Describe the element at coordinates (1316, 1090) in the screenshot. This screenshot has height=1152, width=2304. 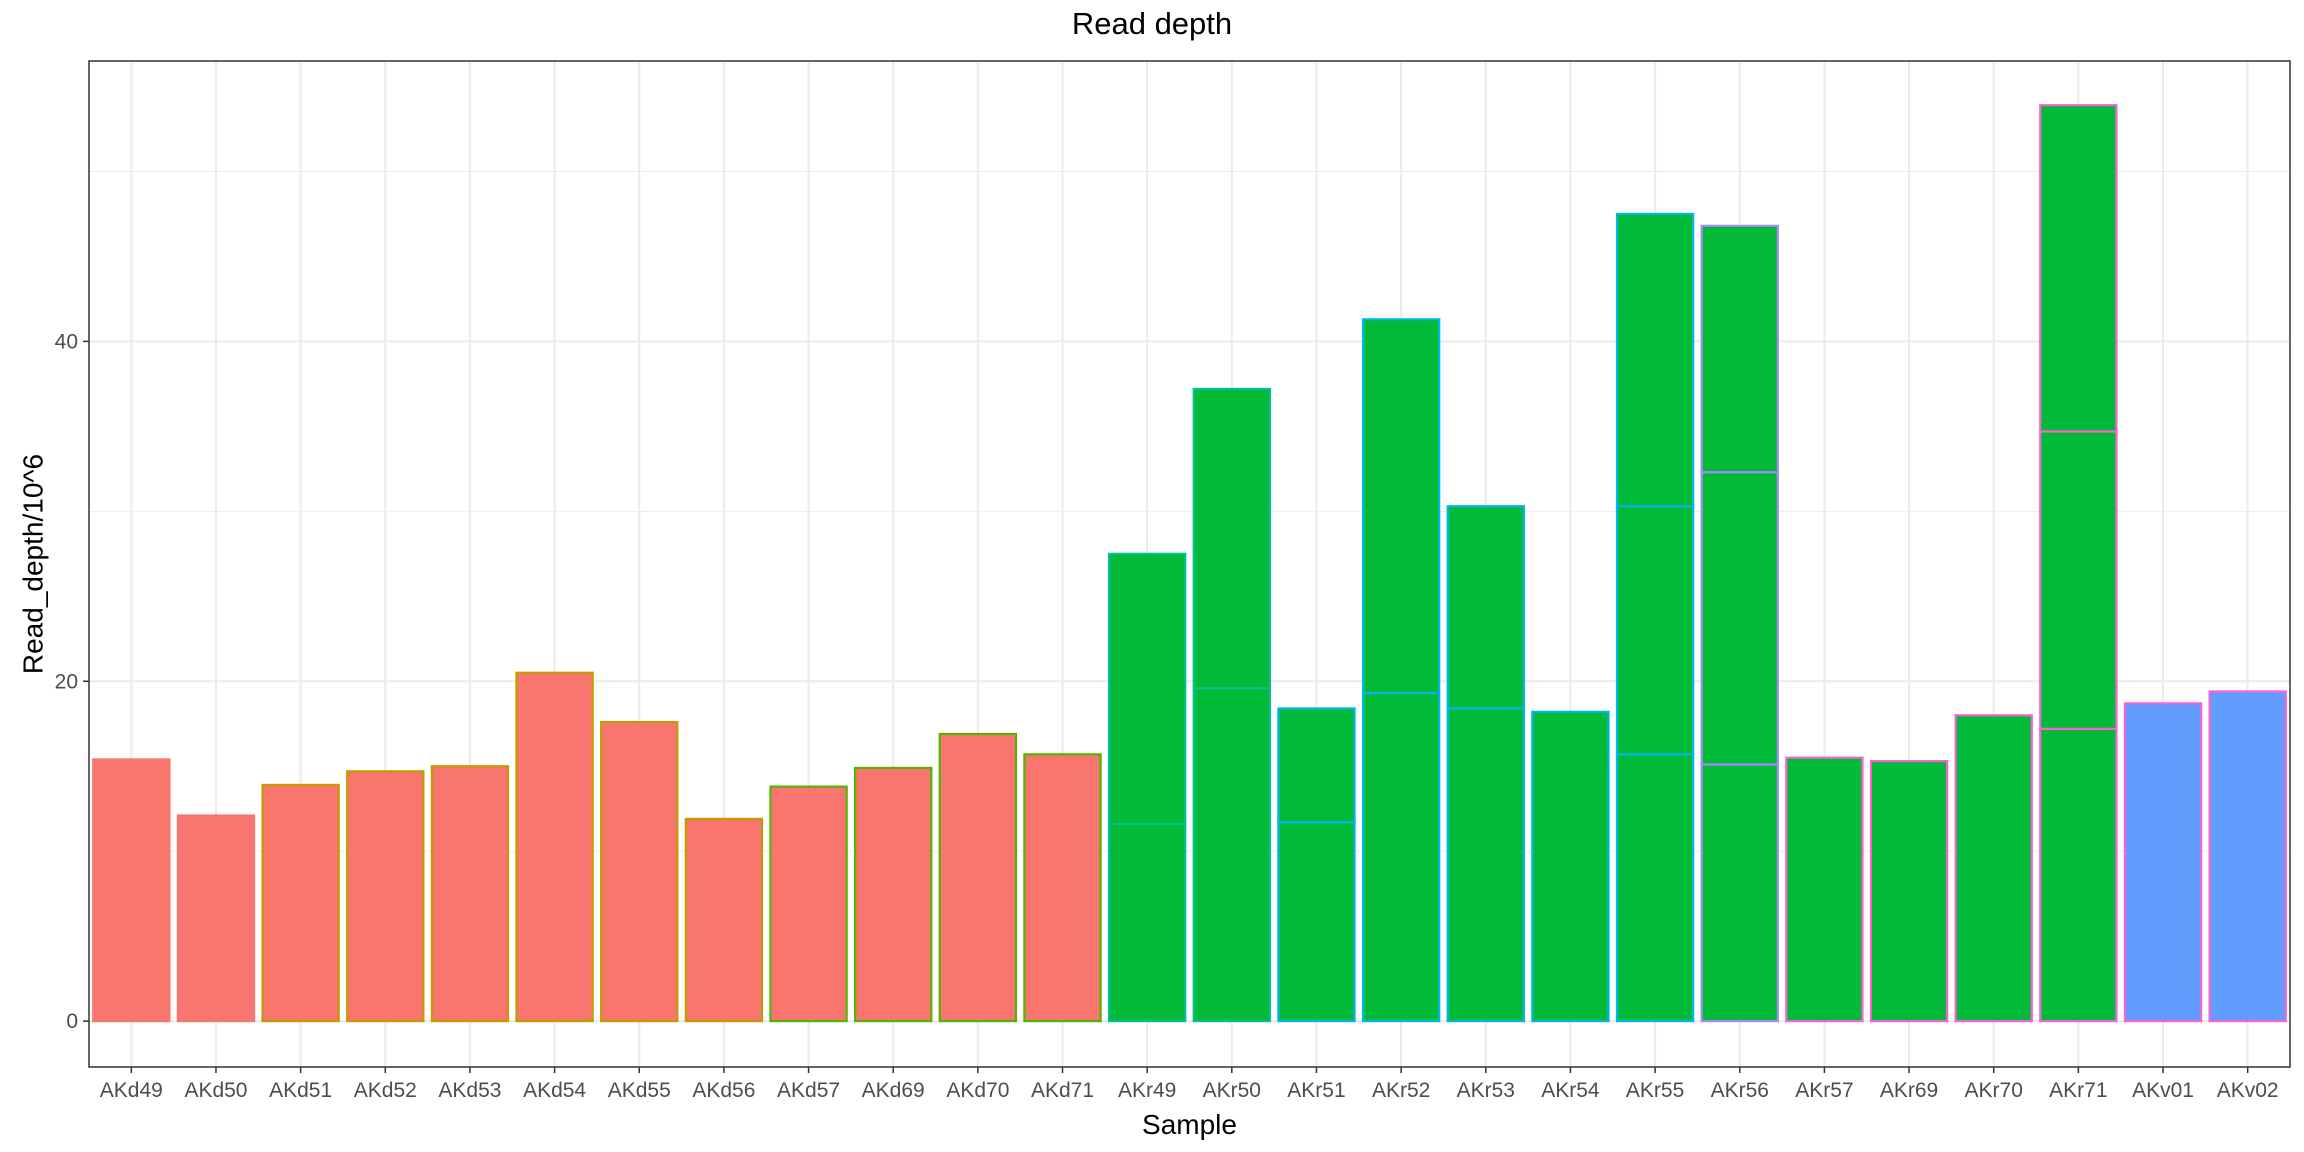
I see `x-tick-label: AKr51` at that location.